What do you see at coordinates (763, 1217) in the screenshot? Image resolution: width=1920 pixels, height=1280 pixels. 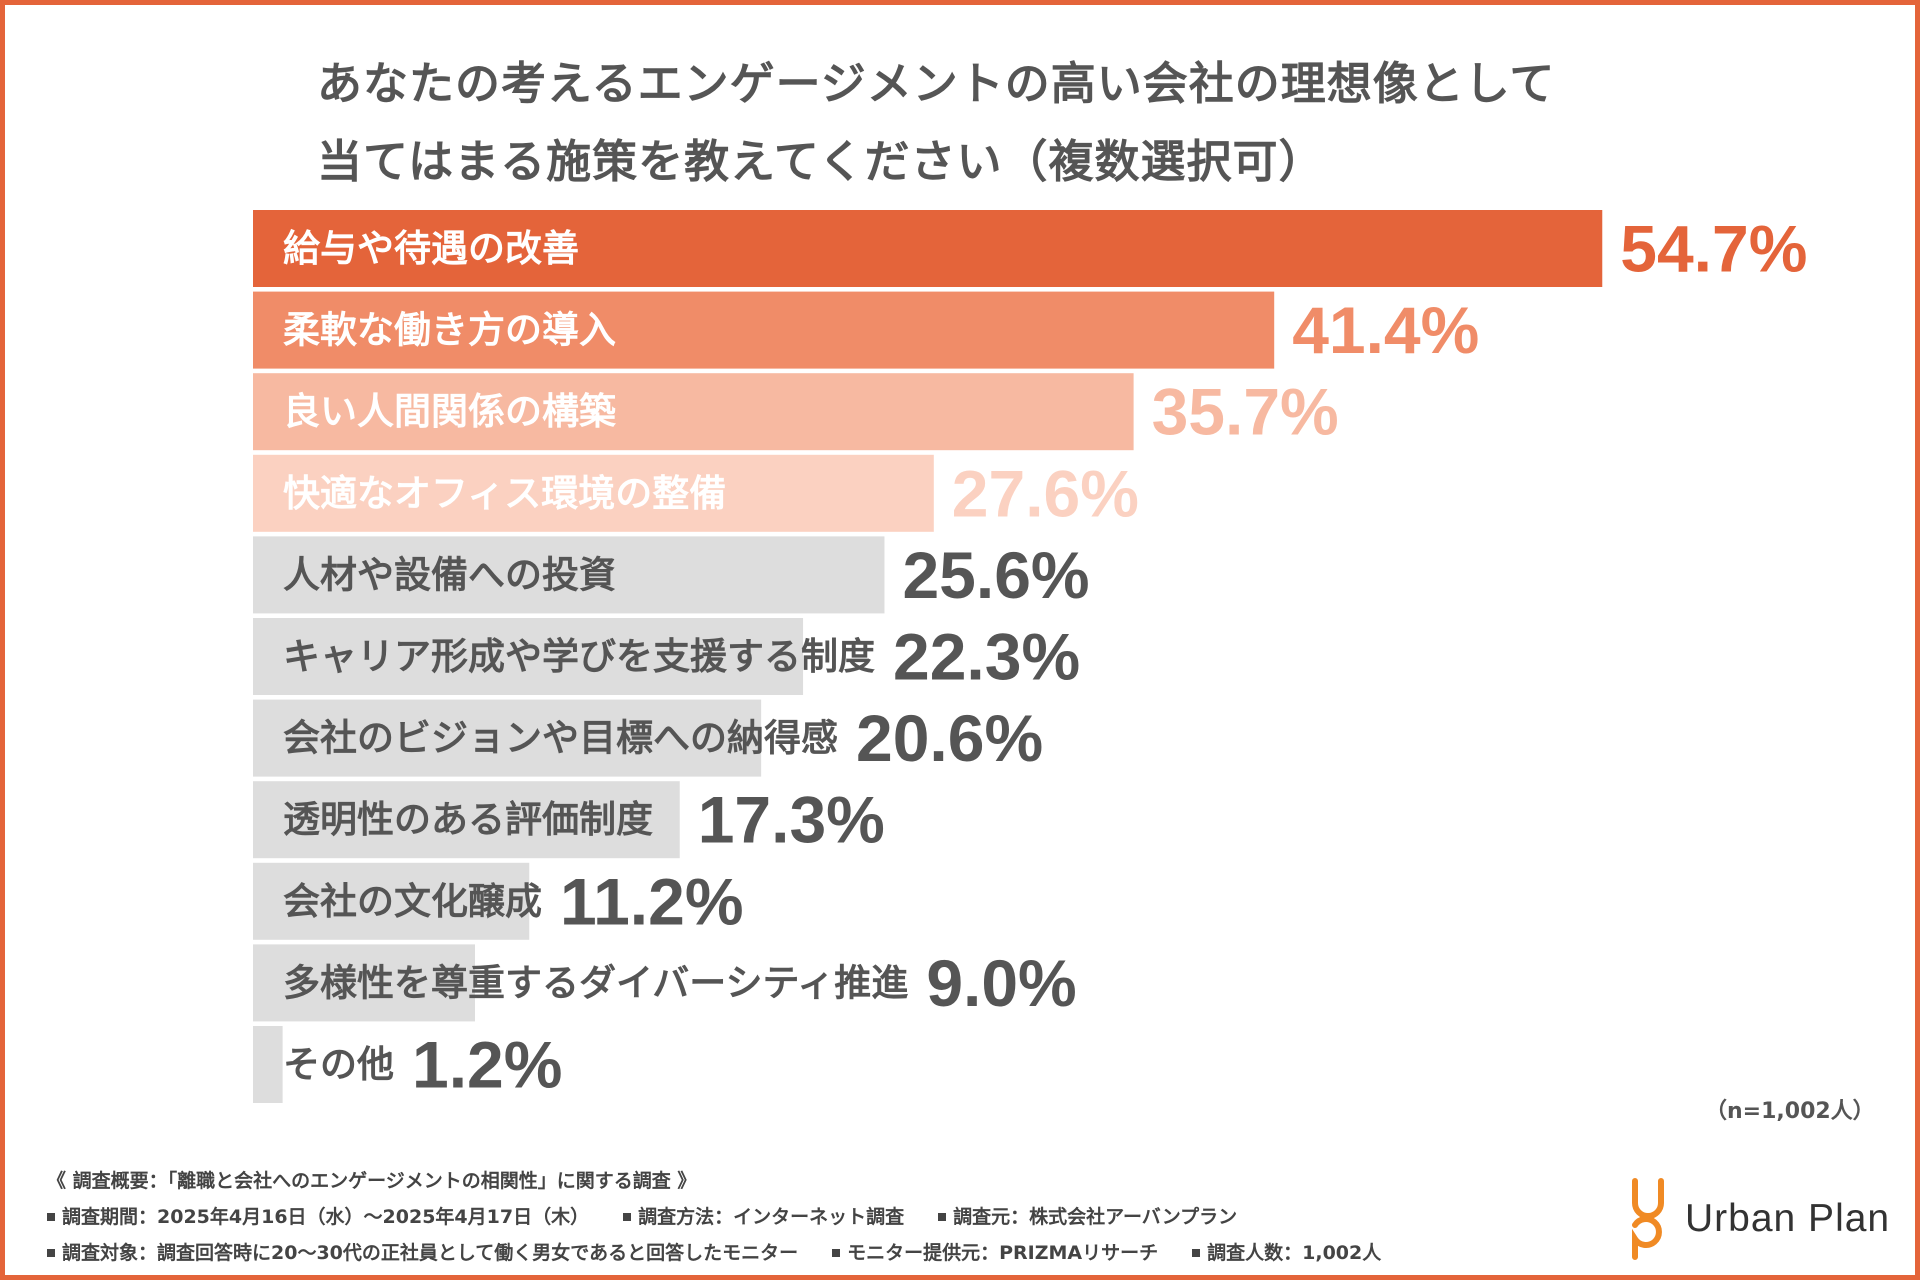 I see `survey-method: 調査方法：インターネット調査` at bounding box center [763, 1217].